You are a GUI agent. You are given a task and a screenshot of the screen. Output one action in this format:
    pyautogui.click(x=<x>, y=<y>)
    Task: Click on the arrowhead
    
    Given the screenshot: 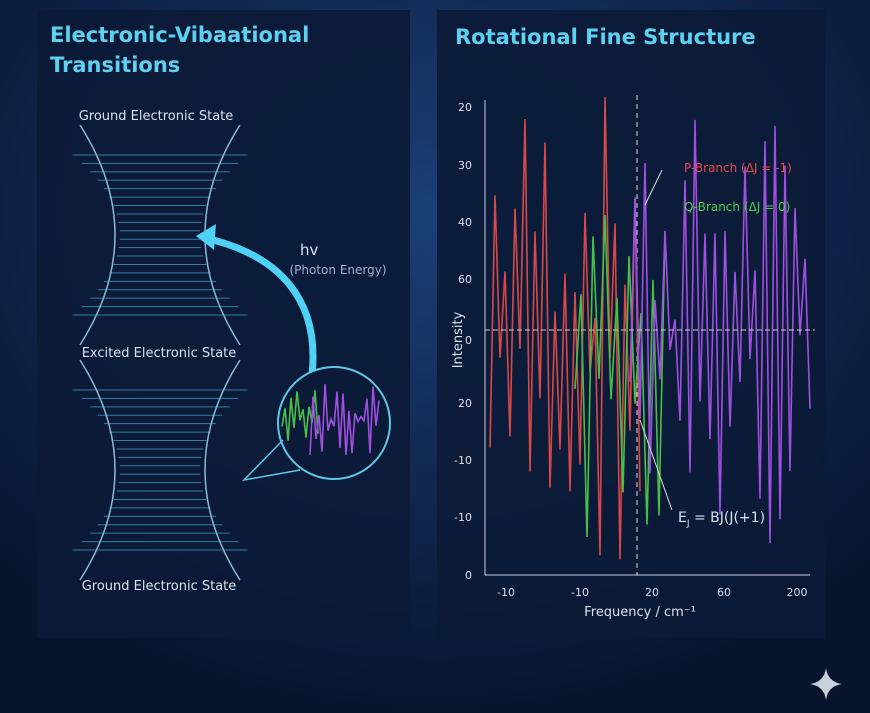 What is the action you would take?
    pyautogui.click(x=206, y=237)
    